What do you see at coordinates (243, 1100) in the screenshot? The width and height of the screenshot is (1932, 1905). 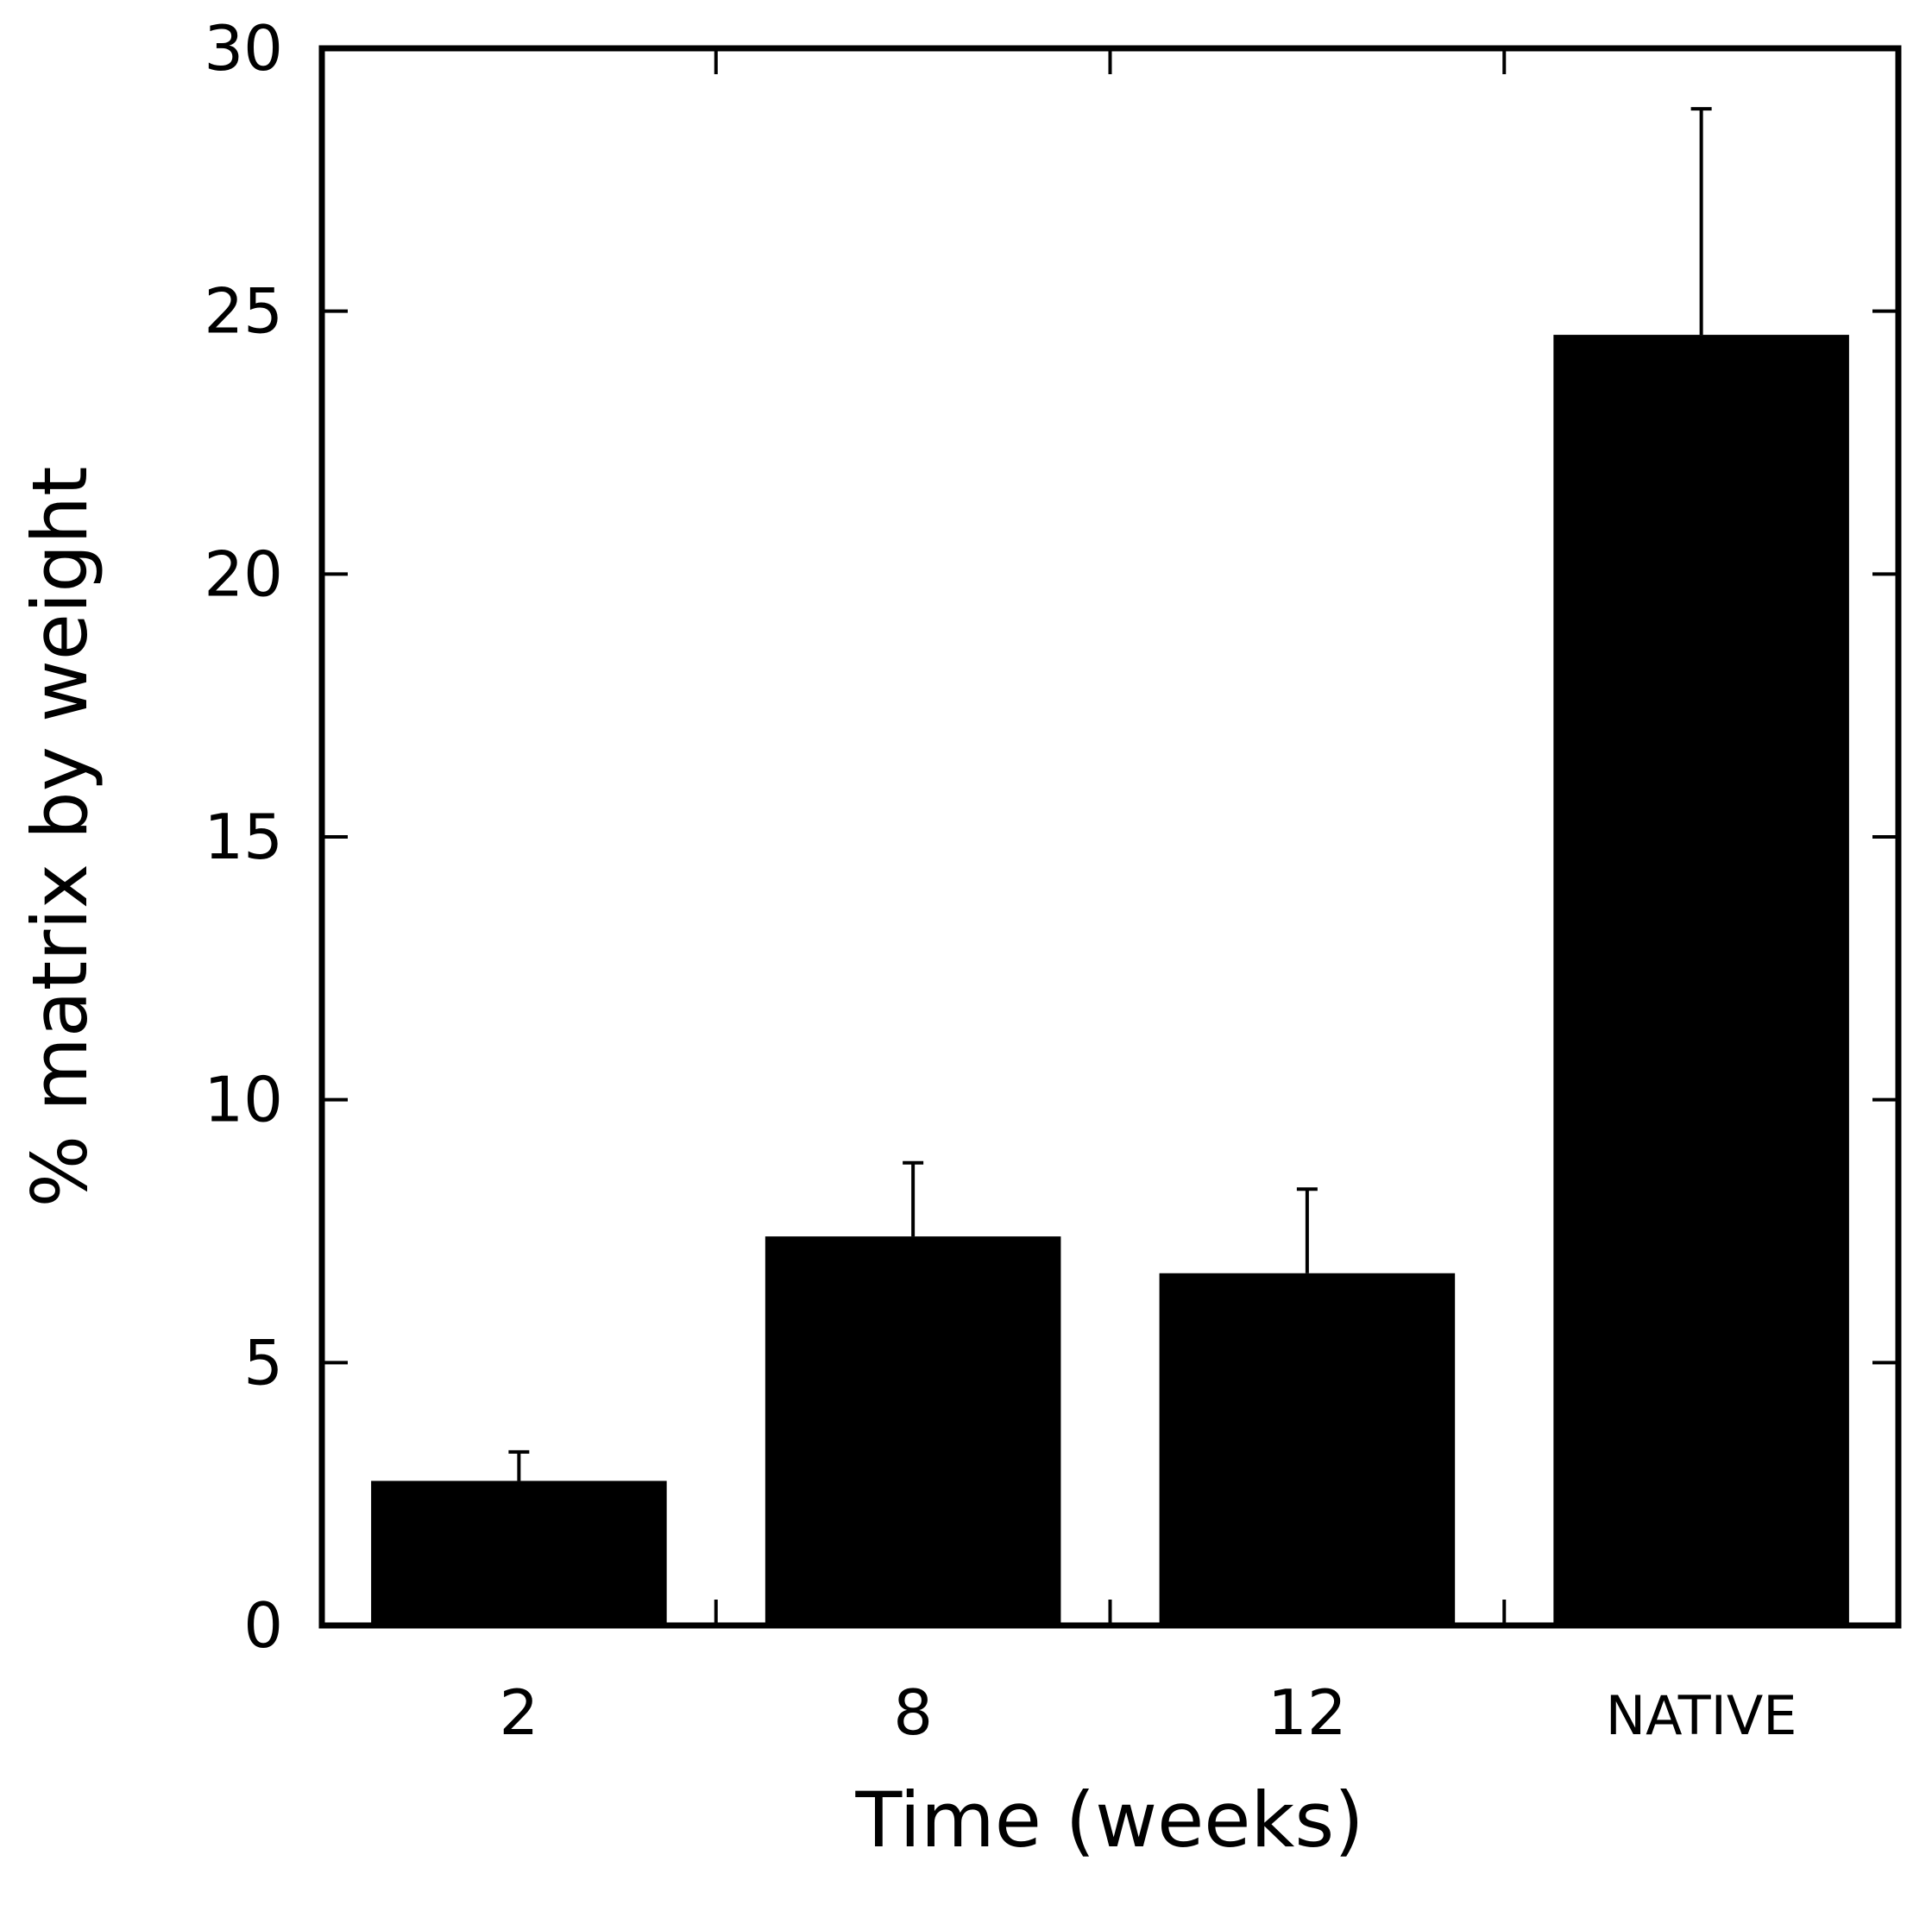 I see `y-tick-label: 10` at bounding box center [243, 1100].